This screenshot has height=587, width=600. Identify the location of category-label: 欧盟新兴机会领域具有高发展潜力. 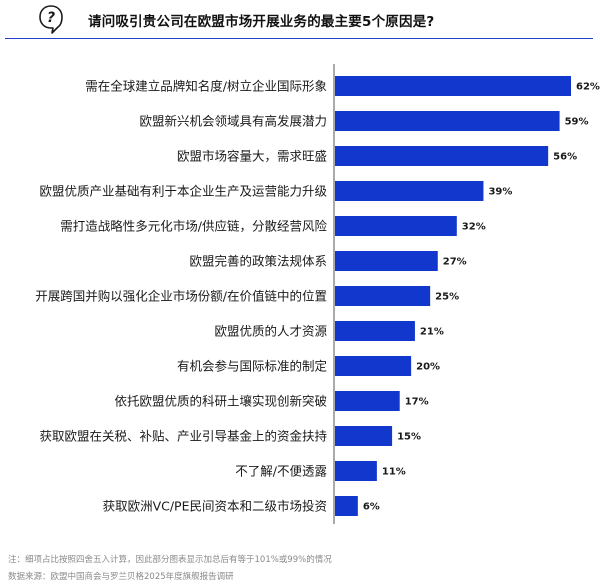
(233, 121).